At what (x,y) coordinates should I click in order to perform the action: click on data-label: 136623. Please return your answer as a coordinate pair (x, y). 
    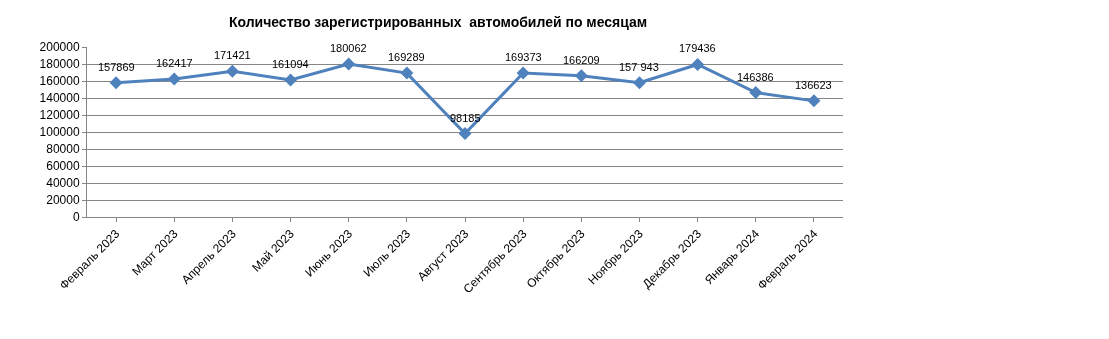
    Looking at the image, I should click on (813, 85).